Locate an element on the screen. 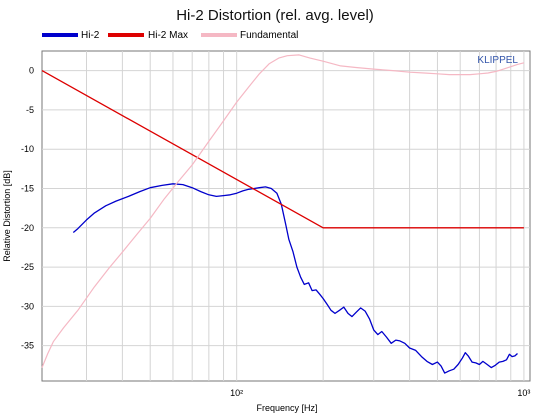 This screenshot has height=414, width=550. x-axis-label: Frequency [Hz] is located at coordinates (286, 408).